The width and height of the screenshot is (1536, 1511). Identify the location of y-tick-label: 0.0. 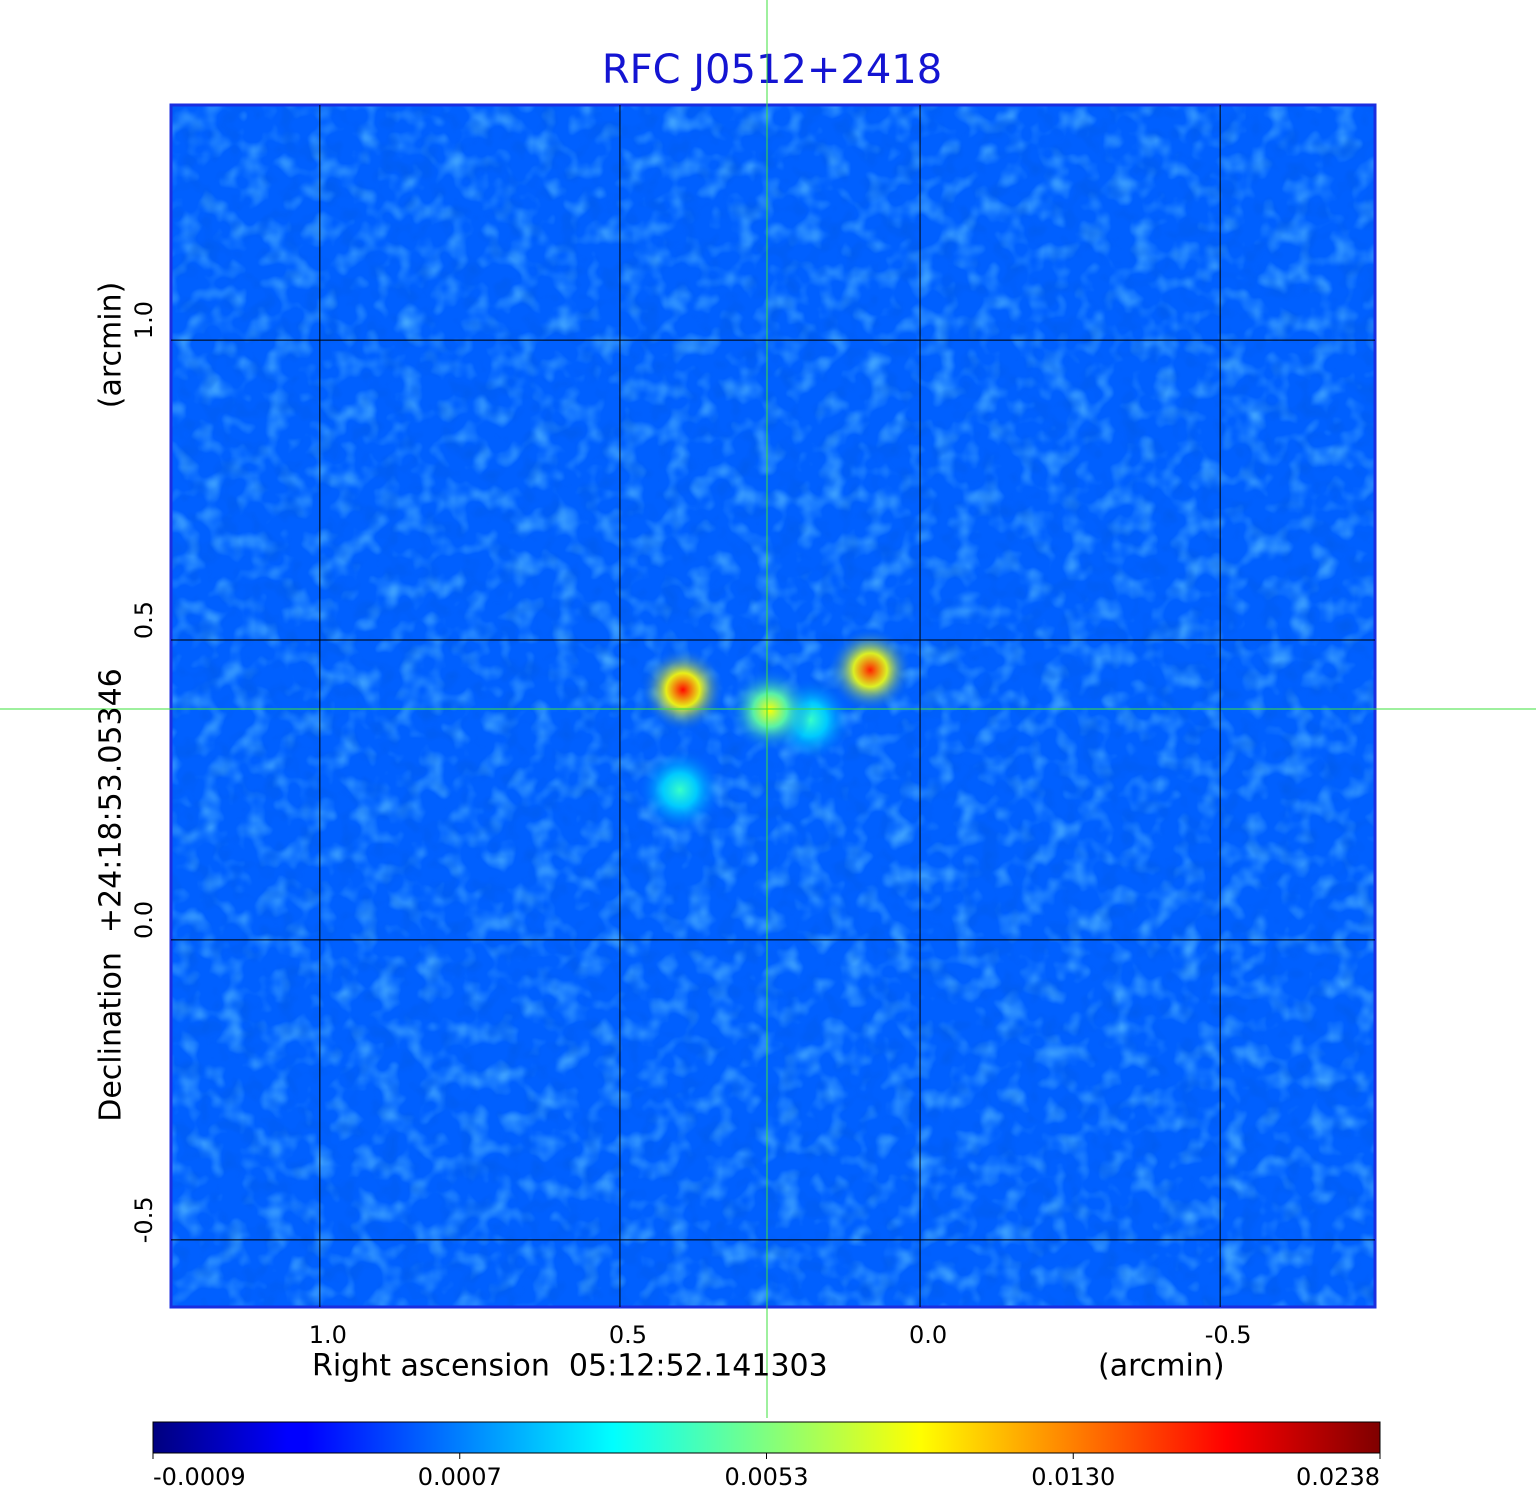
(144, 920).